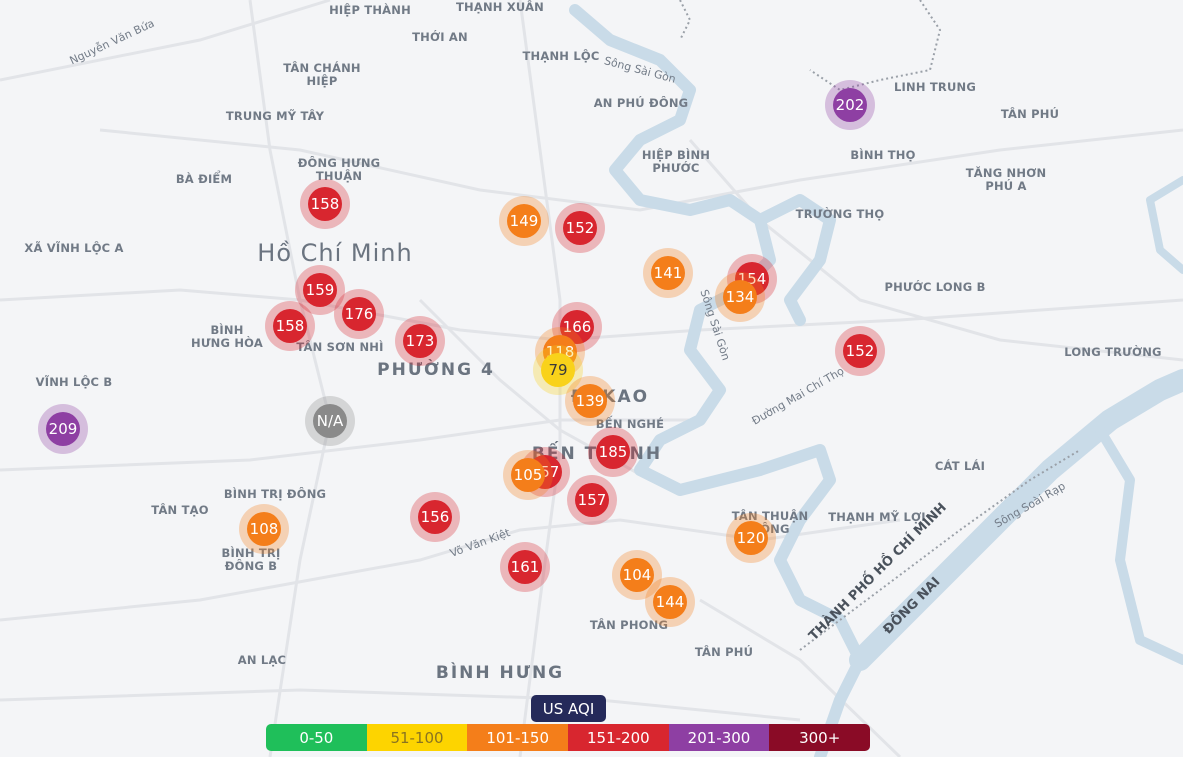  I want to click on place-label: PHƯỚC, so click(675, 167).